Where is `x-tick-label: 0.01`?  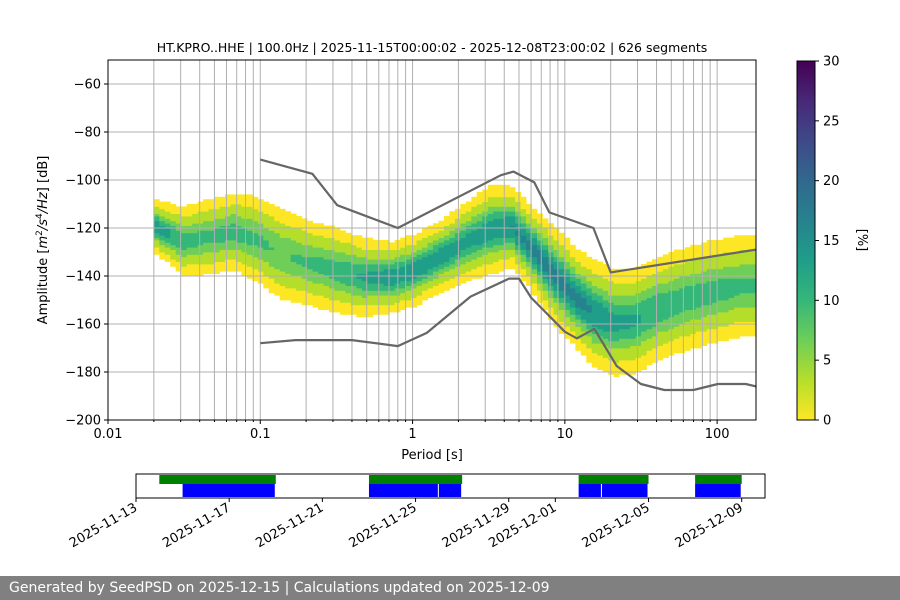
x-tick-label: 0.01 is located at coordinates (108, 434).